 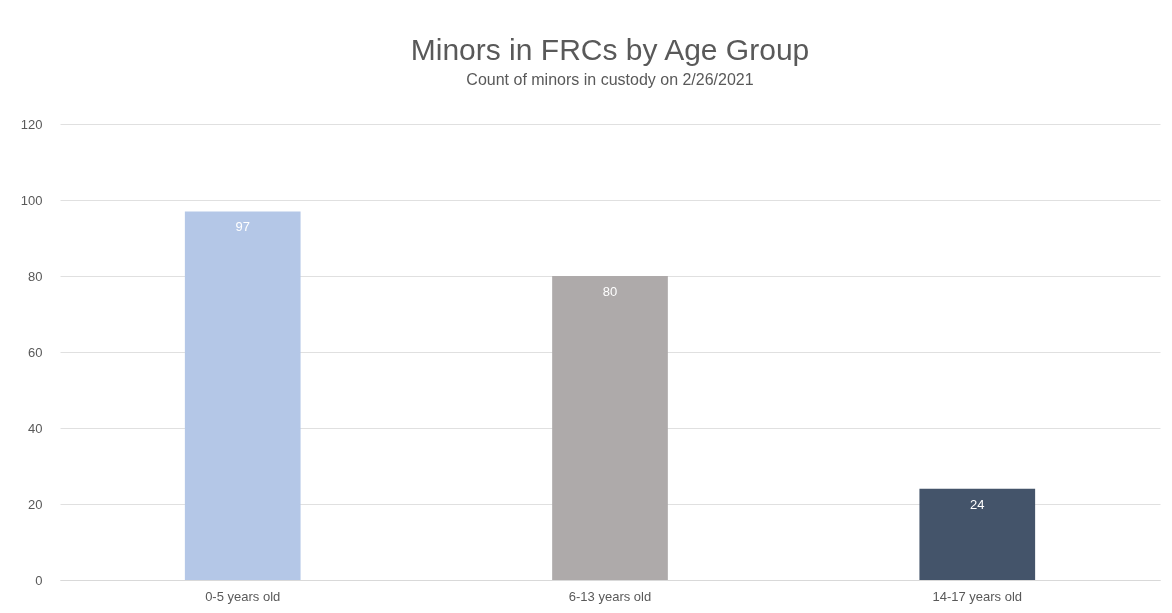 I want to click on chart-subtitle: Count of minors in custody on 2/26/2021, so click(x=610, y=79).